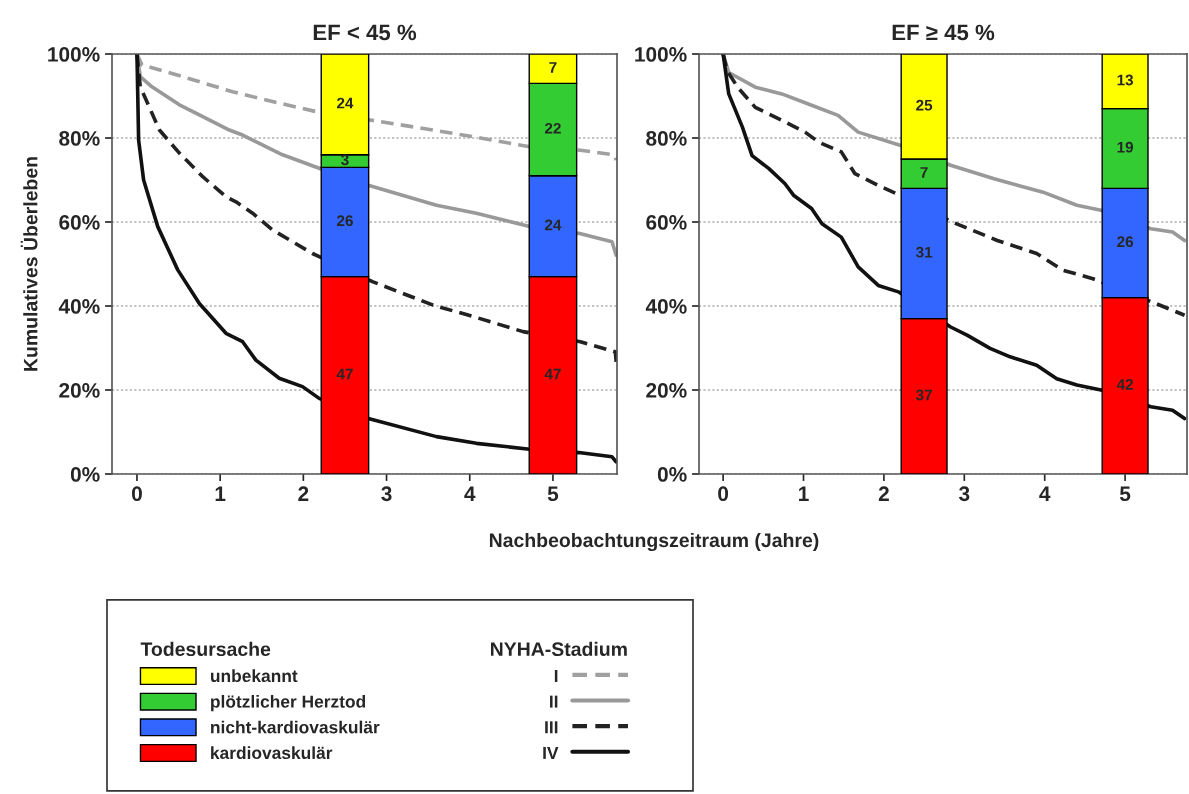  I want to click on legend-label: III, so click(551, 727).